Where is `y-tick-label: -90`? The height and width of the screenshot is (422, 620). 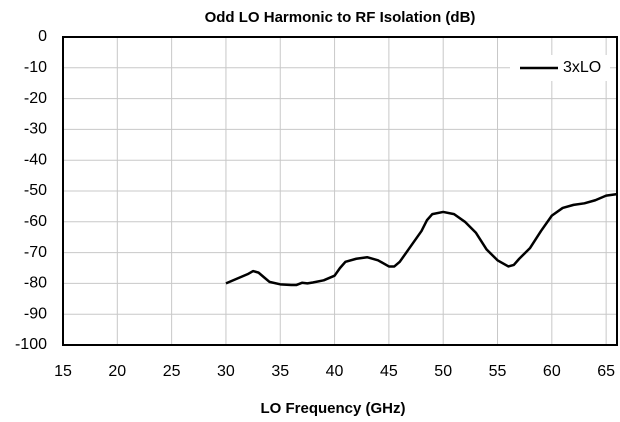
y-tick-label: -90 is located at coordinates (35, 313).